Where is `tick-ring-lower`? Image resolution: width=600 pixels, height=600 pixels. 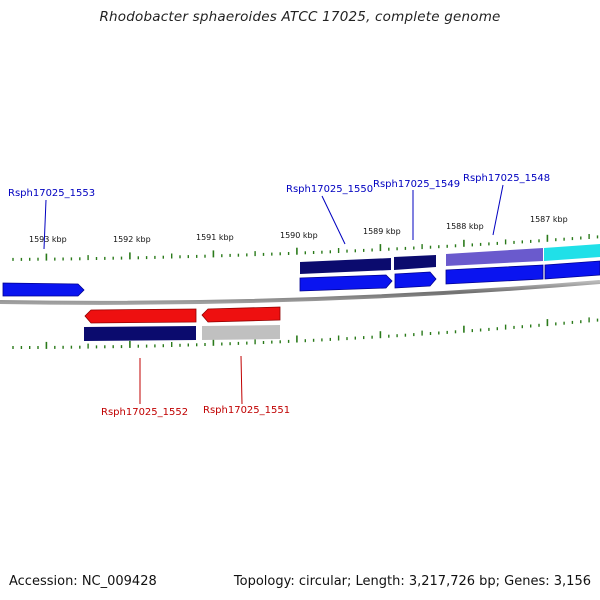 tick-ring-lower is located at coordinates (305, 333).